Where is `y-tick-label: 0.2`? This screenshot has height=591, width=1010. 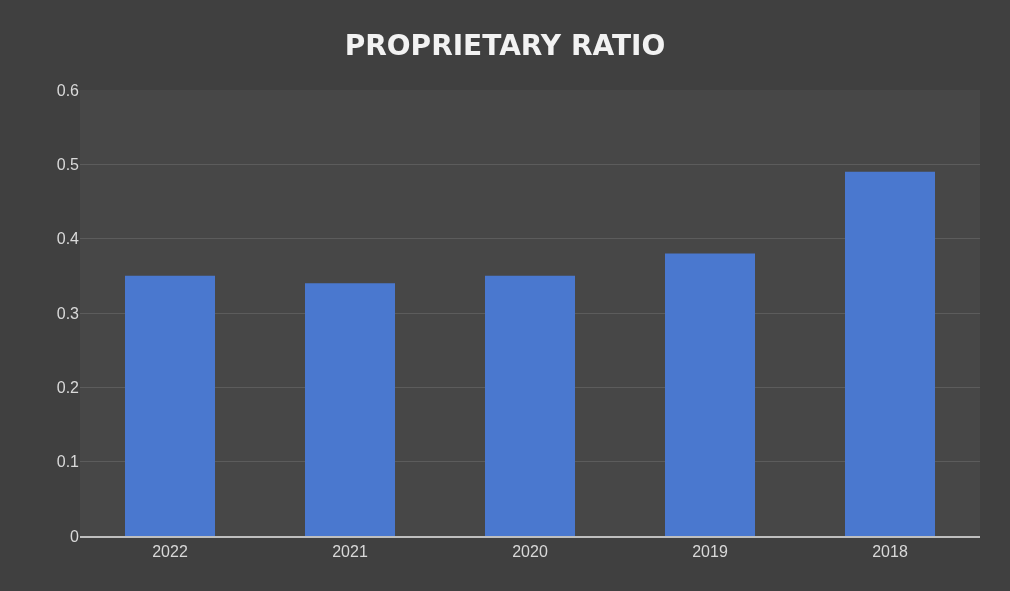 y-tick-label: 0.2 is located at coordinates (68, 387).